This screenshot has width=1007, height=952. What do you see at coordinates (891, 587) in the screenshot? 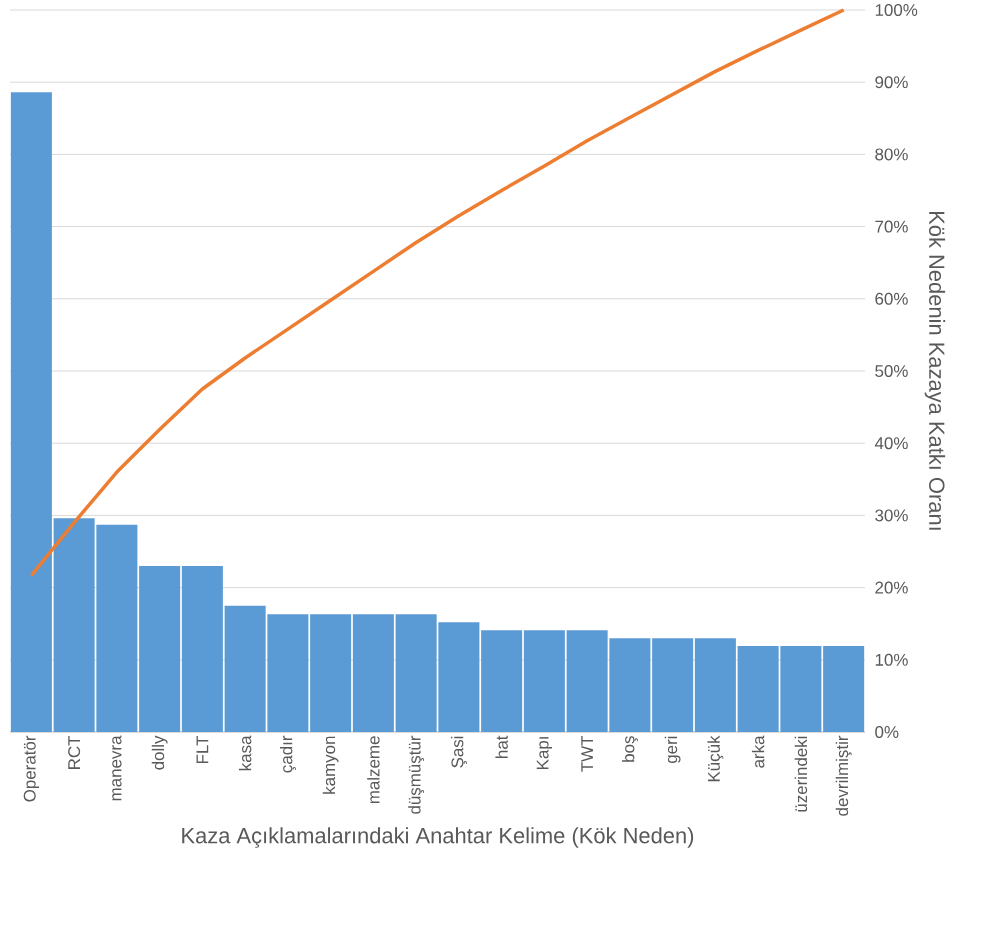
I see `y2-tick-label: 20%` at bounding box center [891, 587].